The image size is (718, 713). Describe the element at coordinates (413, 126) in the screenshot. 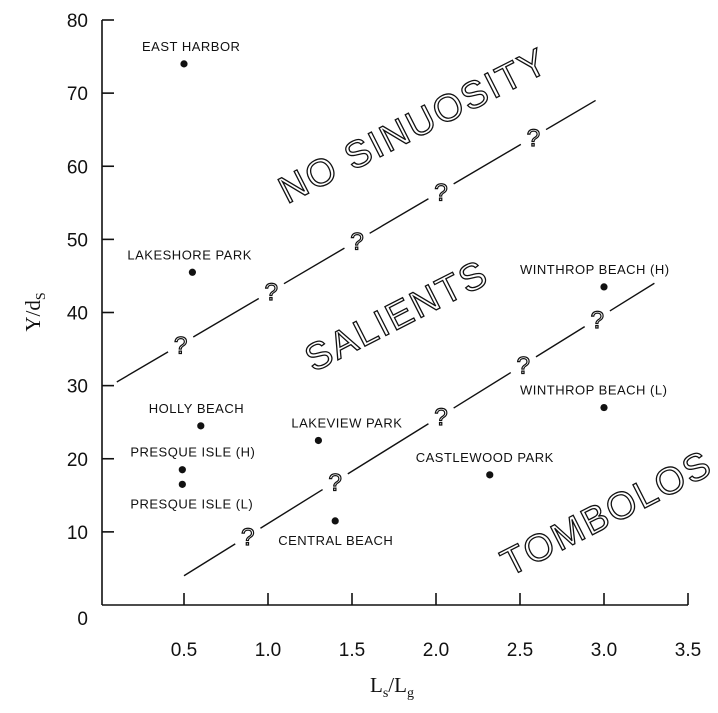

I see `region-label: NO SINUOSITY` at that location.